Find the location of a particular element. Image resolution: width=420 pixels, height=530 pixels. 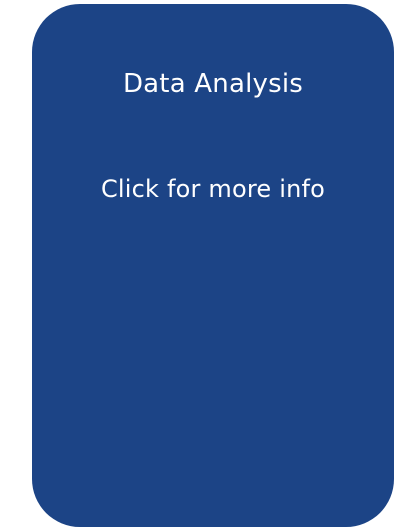

more-info-link: Click for more info is located at coordinates (213, 189).